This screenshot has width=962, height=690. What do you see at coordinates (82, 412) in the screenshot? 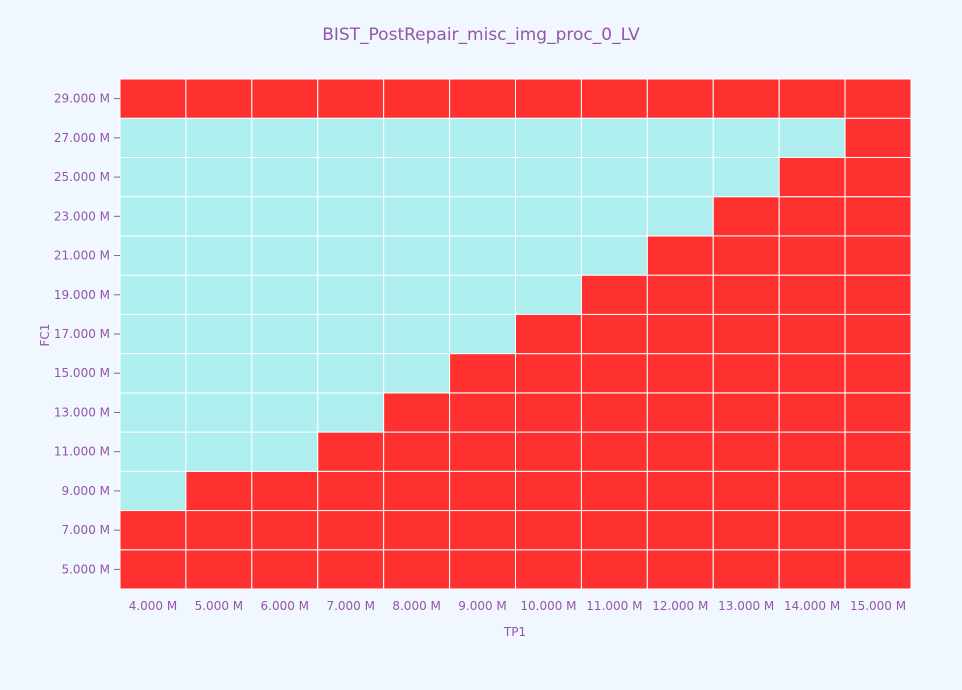
I see `y-tick-label: 13.000 M` at bounding box center [82, 412].